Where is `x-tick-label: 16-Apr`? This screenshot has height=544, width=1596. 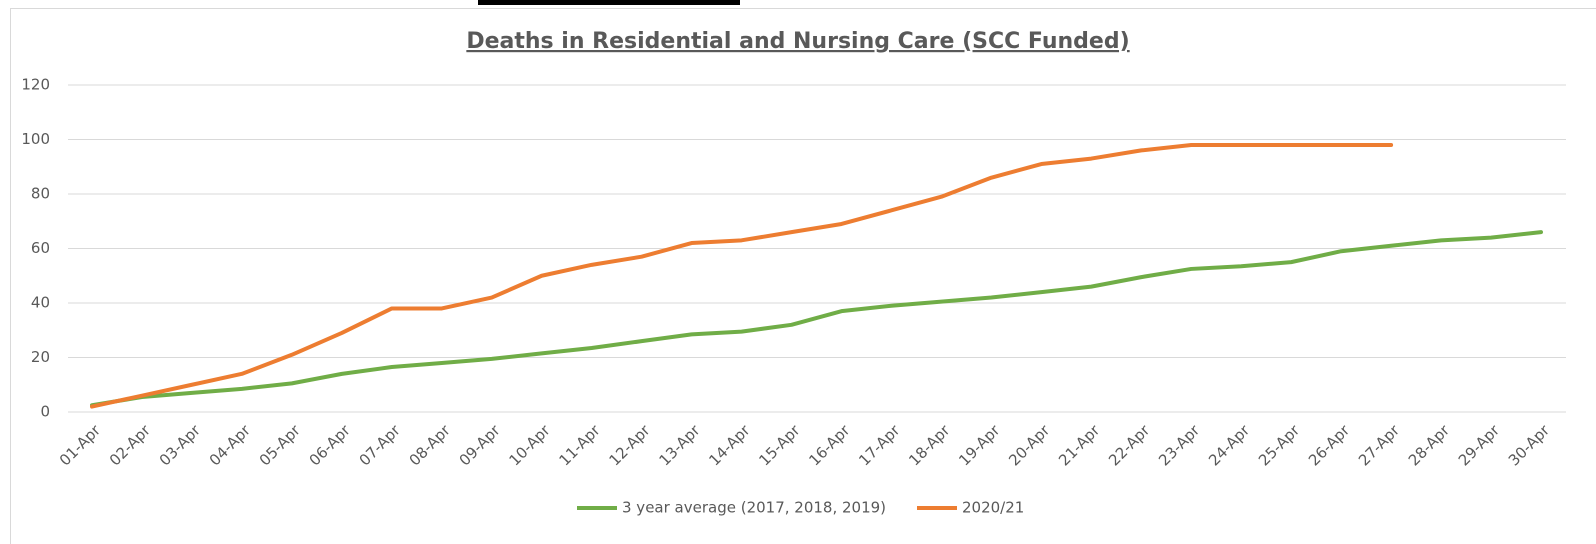
x-tick-label: 16-Apr is located at coordinates (829, 445).